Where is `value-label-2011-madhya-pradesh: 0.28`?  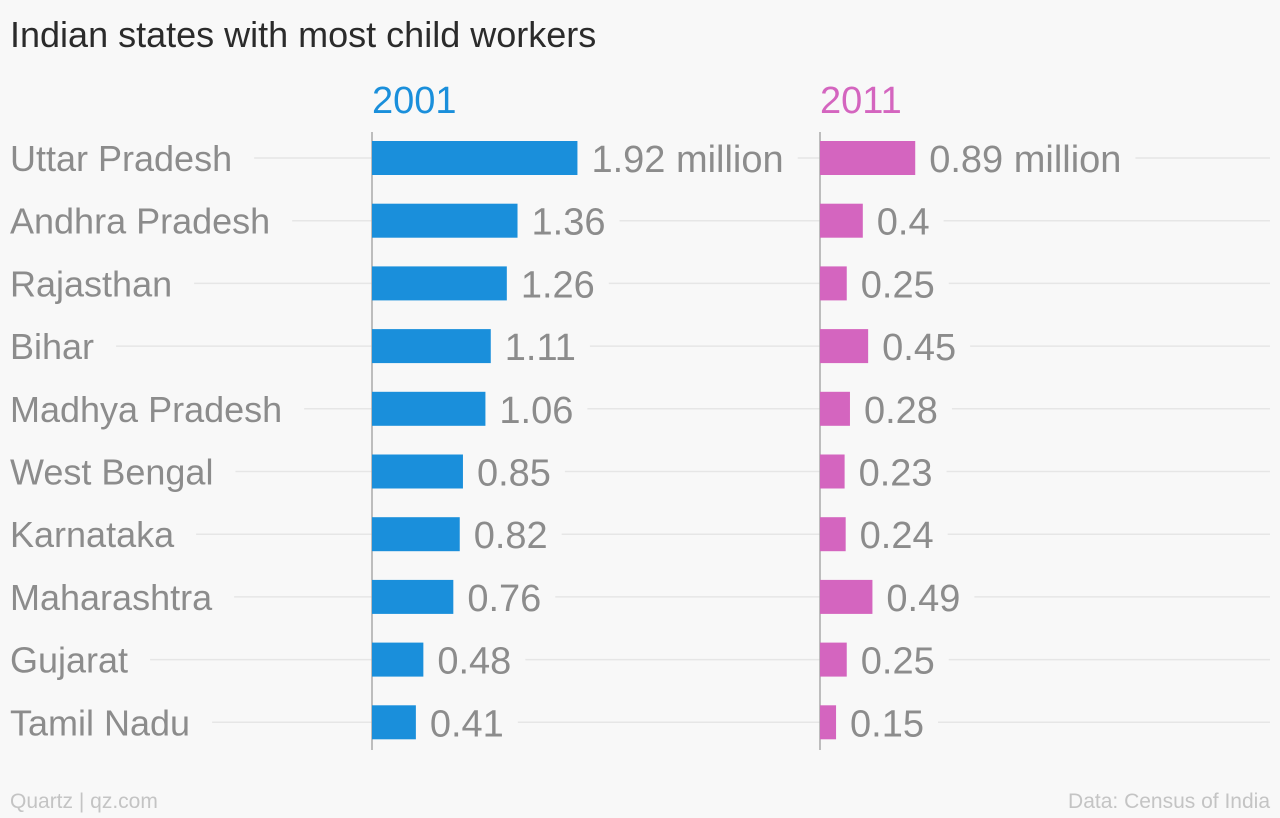 value-label-2011-madhya-pradesh: 0.28 is located at coordinates (901, 411).